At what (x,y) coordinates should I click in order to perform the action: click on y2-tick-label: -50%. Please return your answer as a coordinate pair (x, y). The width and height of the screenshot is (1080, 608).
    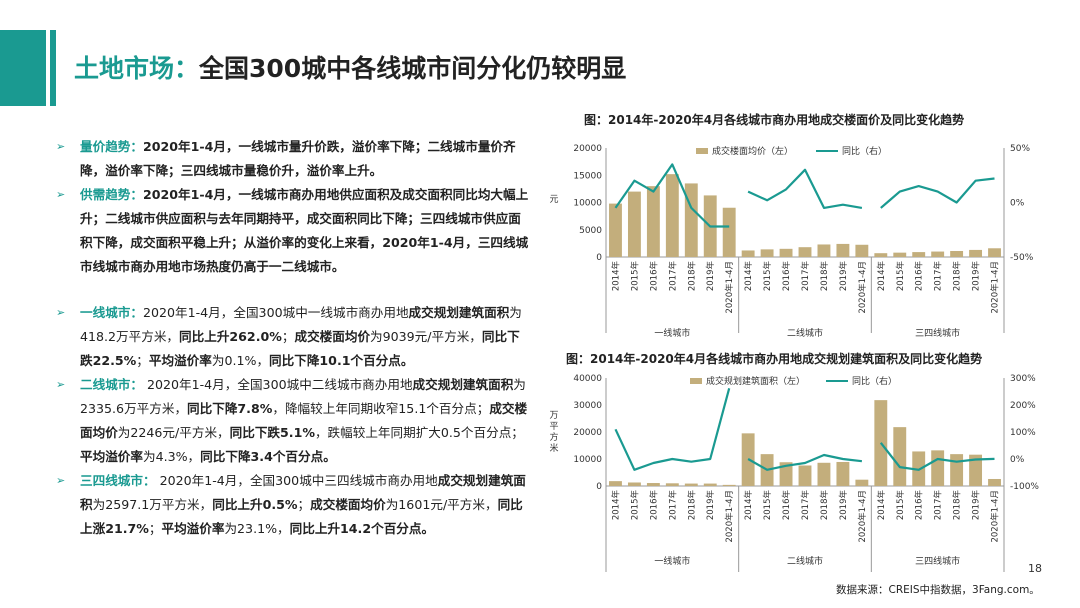
    Looking at the image, I should click on (1022, 258).